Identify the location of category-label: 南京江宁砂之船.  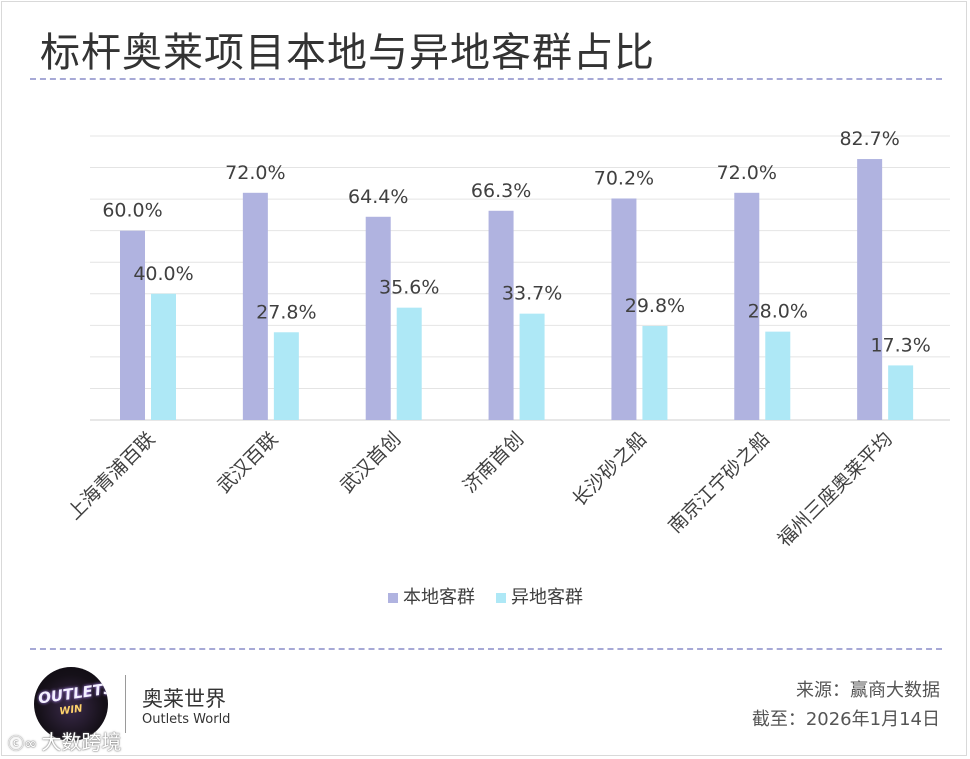
(719, 483).